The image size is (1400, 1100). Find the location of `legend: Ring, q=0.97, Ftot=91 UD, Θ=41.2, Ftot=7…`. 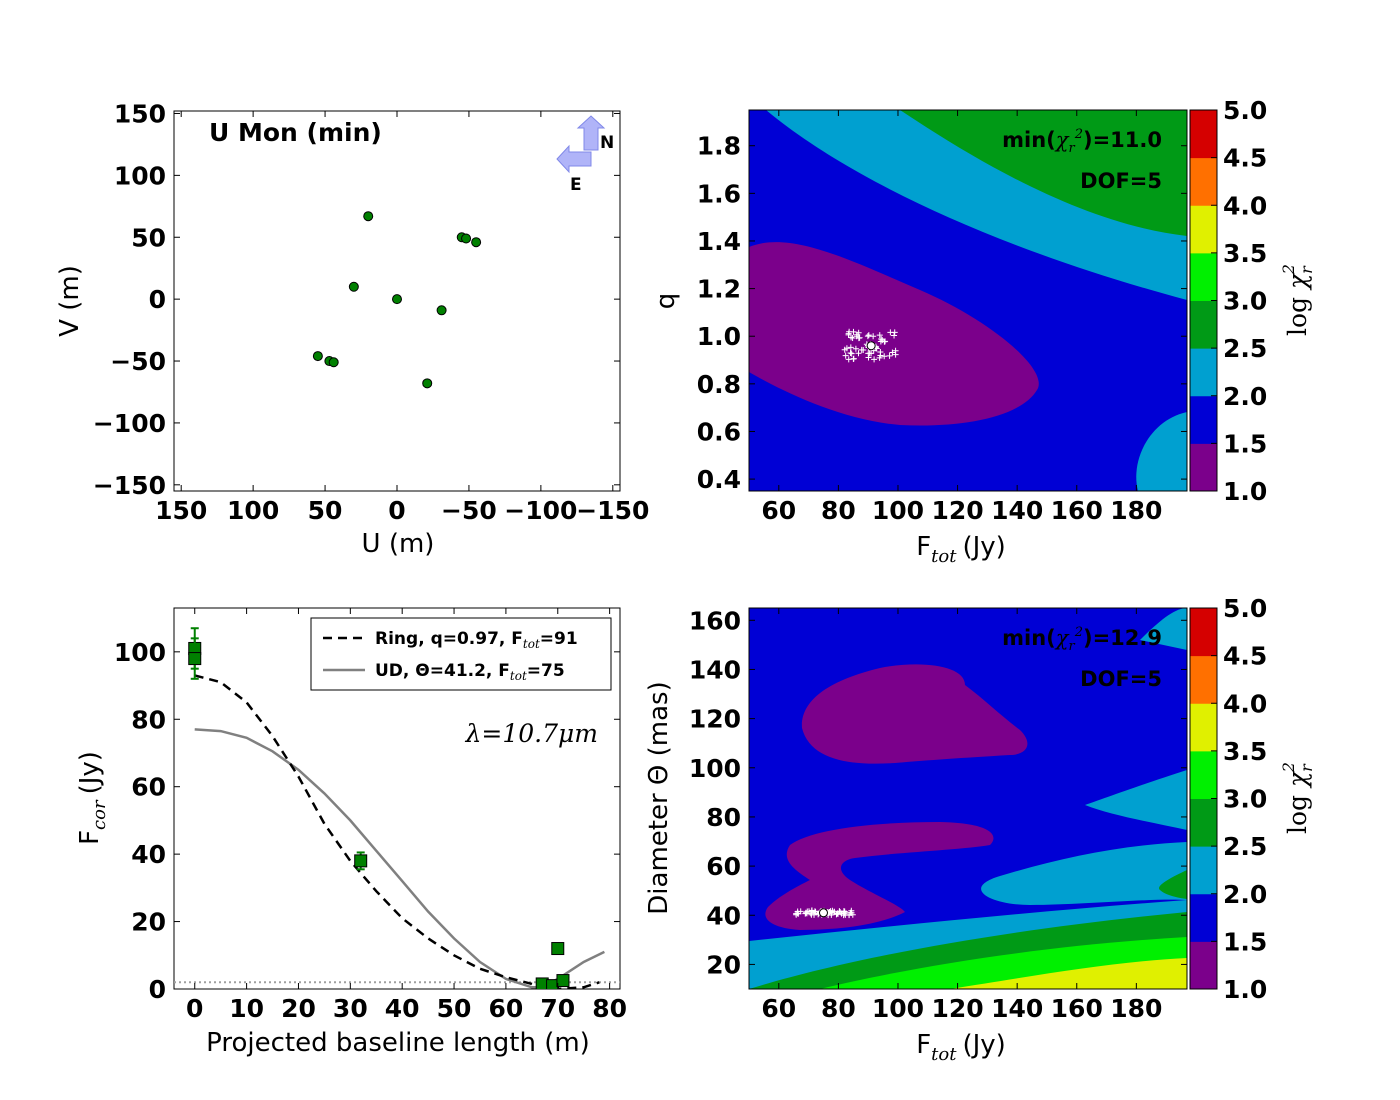

legend: Ring, q=0.97, Ftot=91 UD, Θ=41.2, Ftot=7… is located at coordinates (461, 654).